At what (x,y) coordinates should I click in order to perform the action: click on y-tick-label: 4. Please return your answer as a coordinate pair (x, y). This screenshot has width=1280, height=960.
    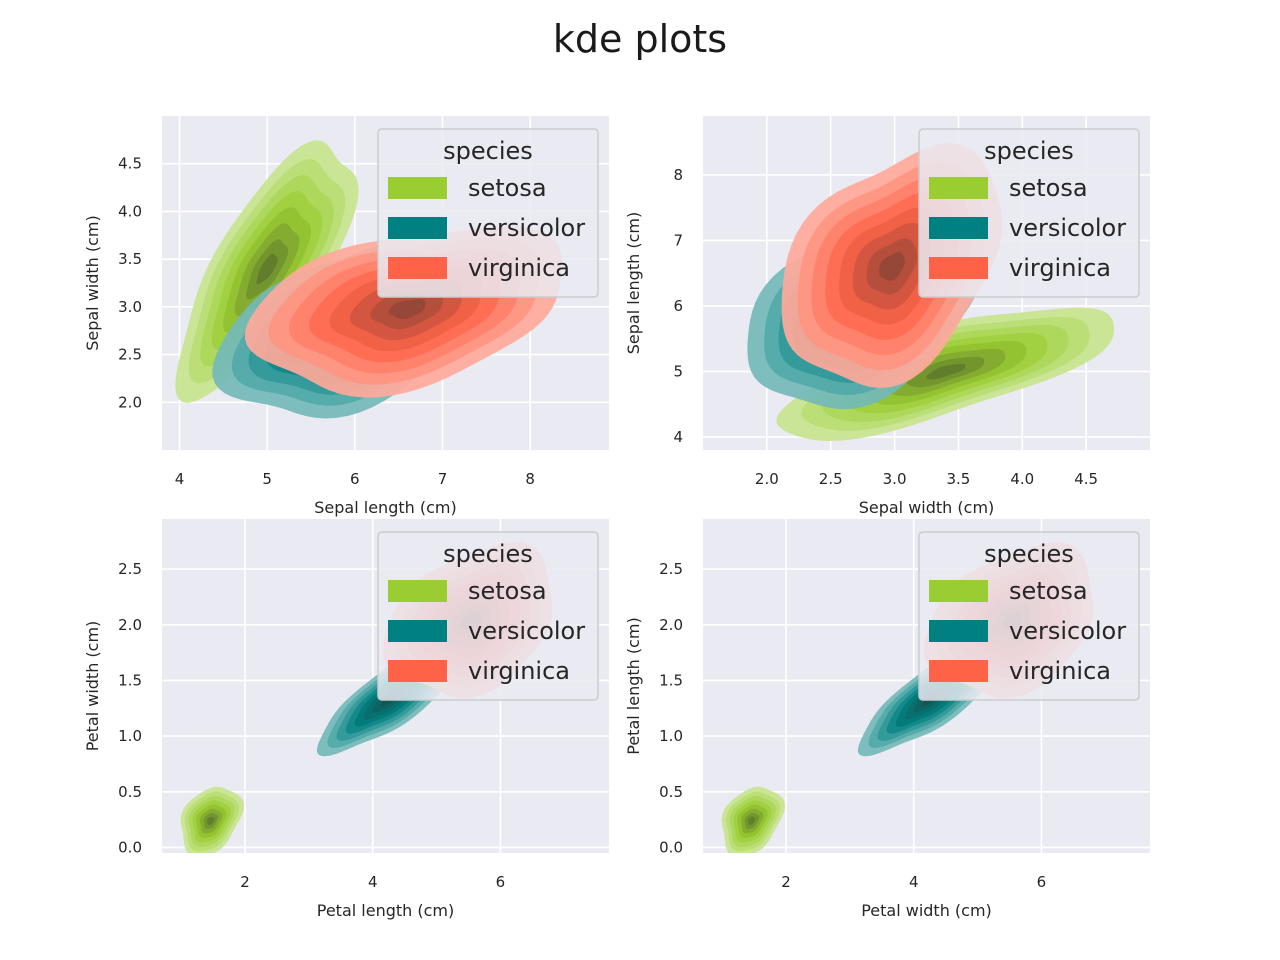
    Looking at the image, I should click on (678, 437).